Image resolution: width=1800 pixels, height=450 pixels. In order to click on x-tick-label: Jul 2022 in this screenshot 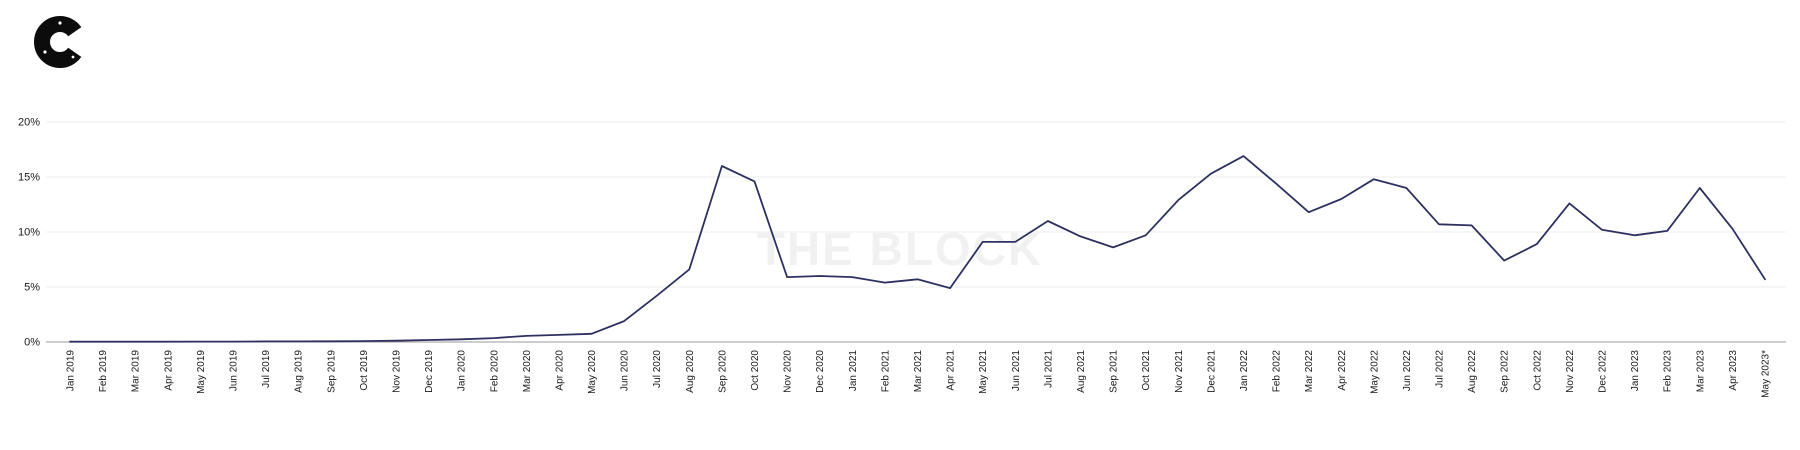, I will do `click(1440, 369)`.